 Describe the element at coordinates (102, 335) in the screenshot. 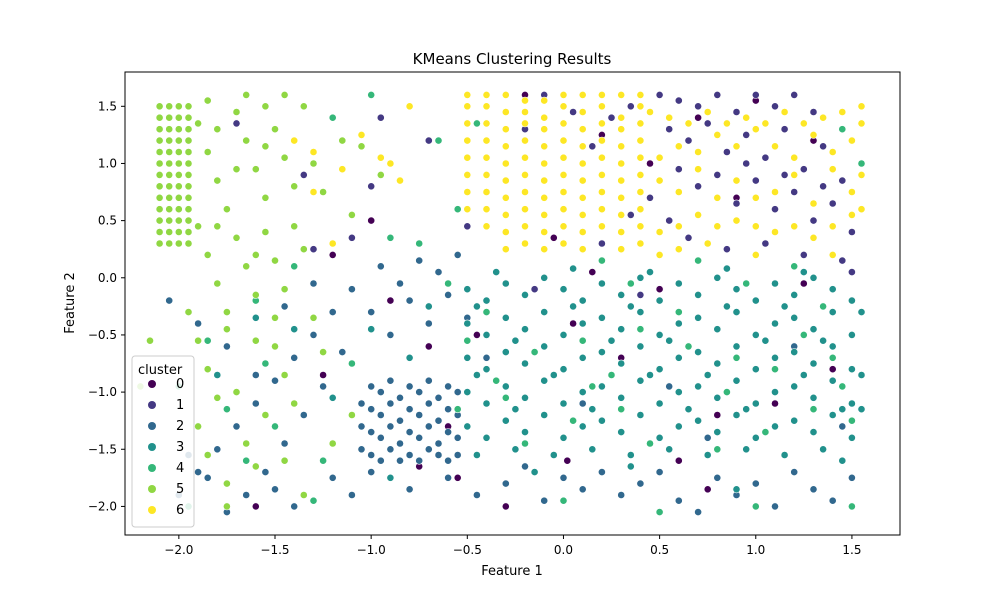

I see `y-tick-label: −0.5` at that location.